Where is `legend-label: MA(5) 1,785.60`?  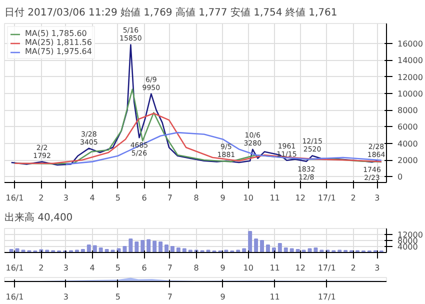
legend-label: MA(5) 1,785.60 is located at coordinates (56, 33).